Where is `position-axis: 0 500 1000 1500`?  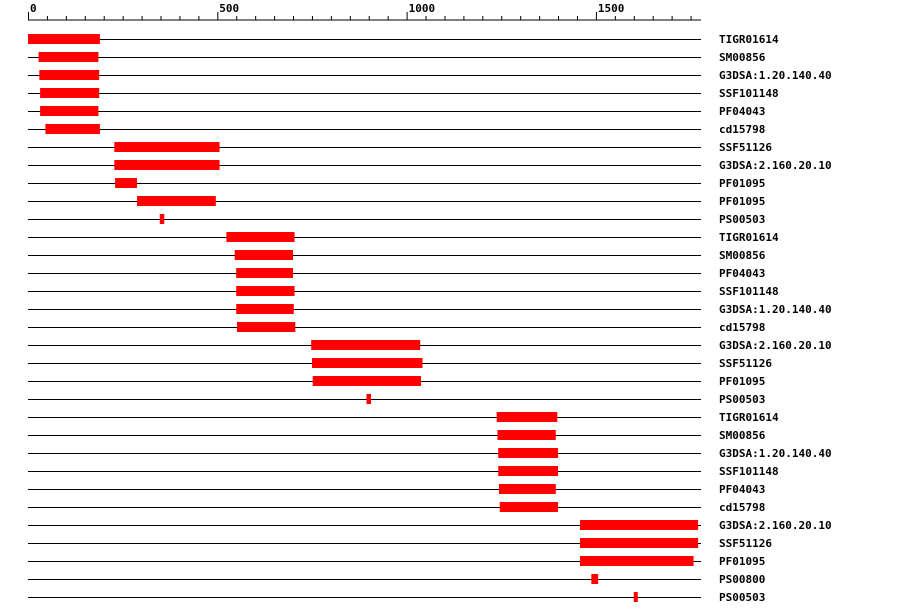
position-axis: 0 500 1000 1500 is located at coordinates (364, 11).